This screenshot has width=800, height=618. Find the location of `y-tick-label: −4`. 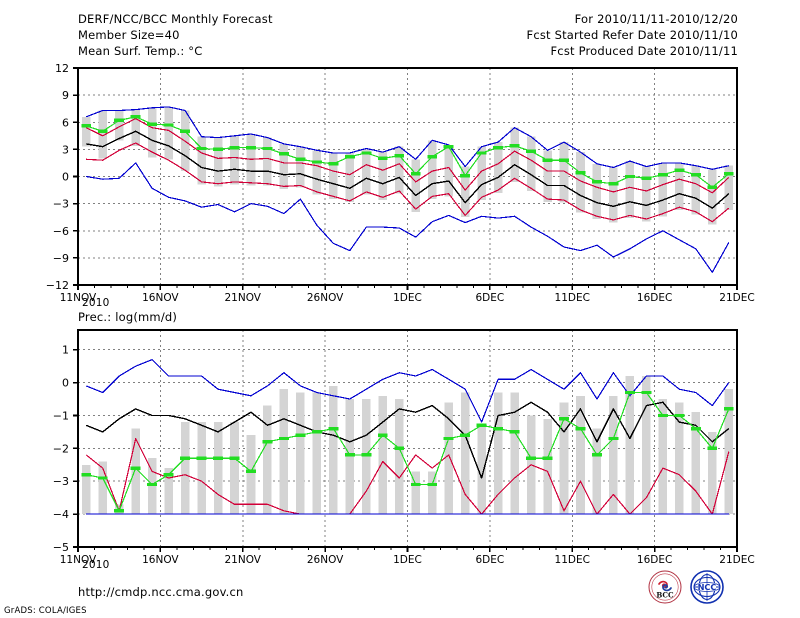

y-tick-label: −4 is located at coordinates (61, 514).